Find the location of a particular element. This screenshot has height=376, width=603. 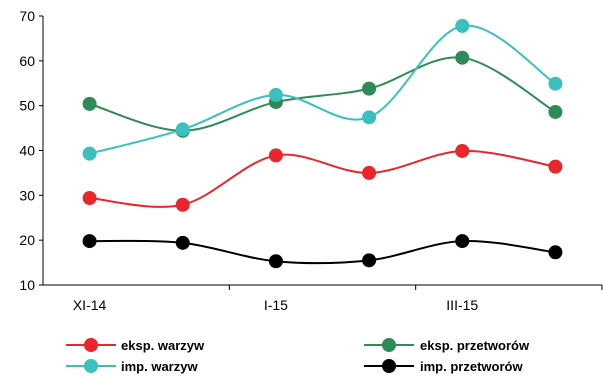

x-tick-label: XI-14 is located at coordinates (90, 305).